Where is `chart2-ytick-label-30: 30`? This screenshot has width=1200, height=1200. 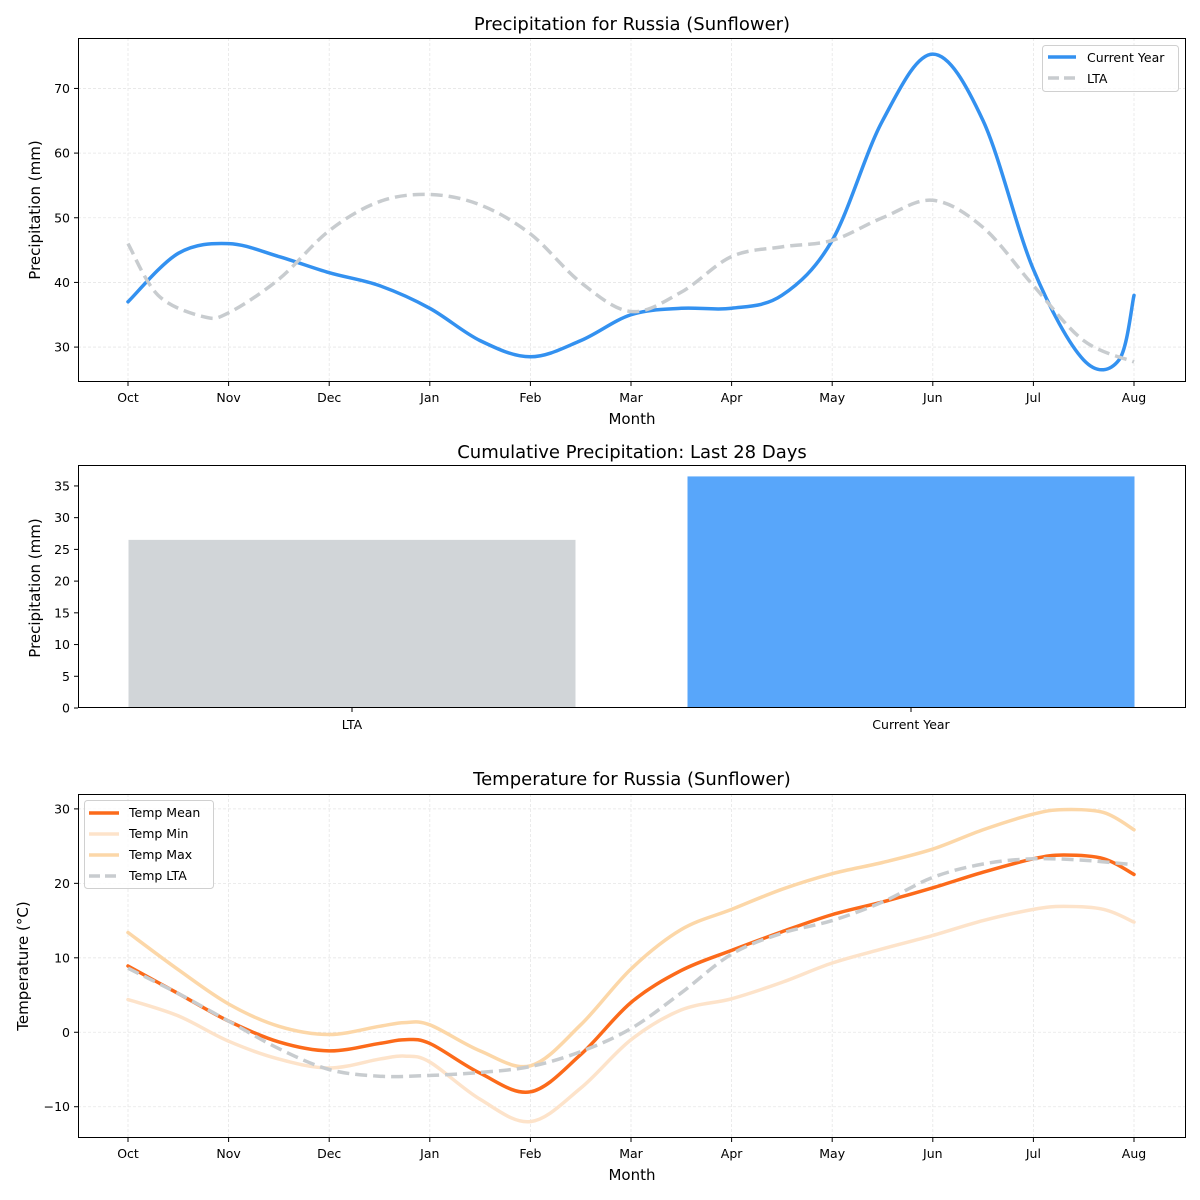
chart2-ytick-label-30: 30 is located at coordinates (62, 517).